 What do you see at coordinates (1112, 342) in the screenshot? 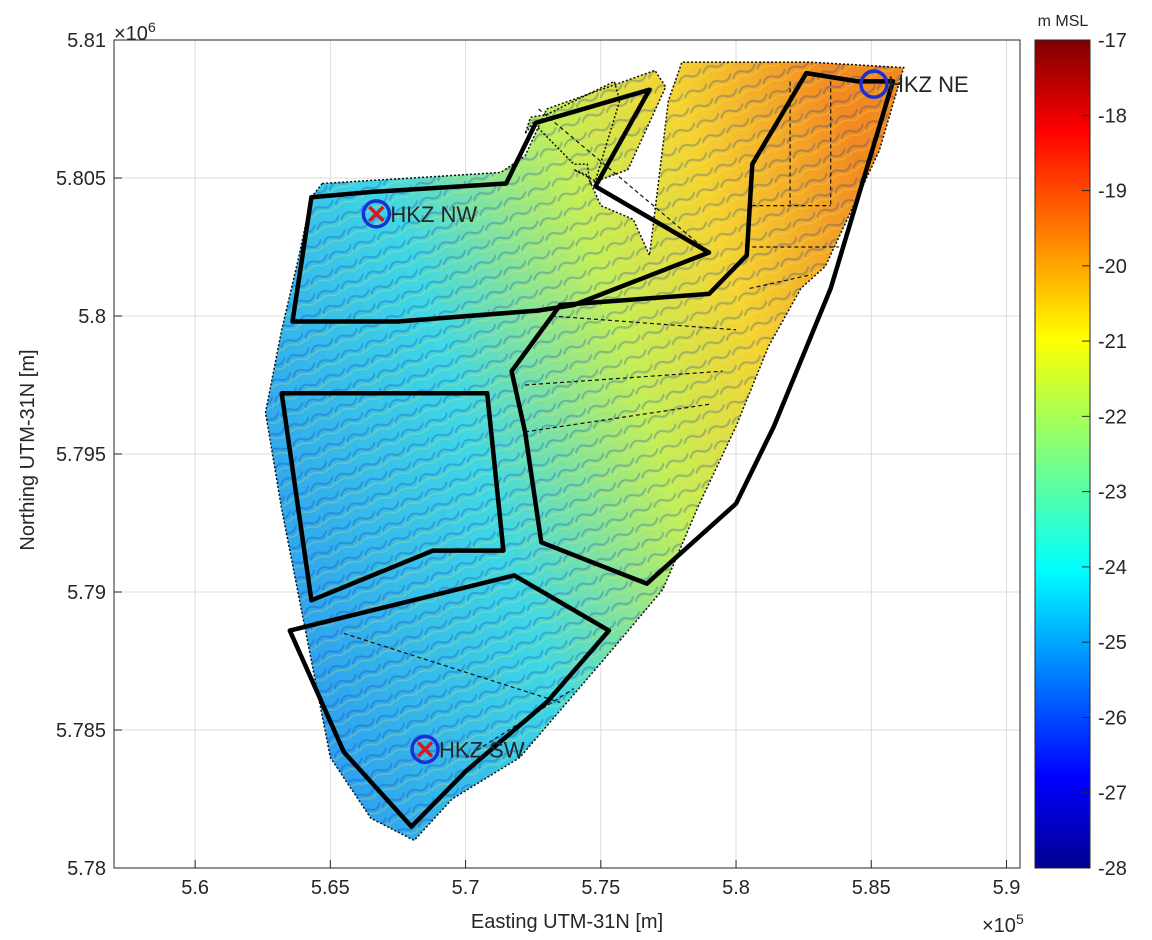
I see `colorbar-tick-label: -21` at bounding box center [1112, 342].